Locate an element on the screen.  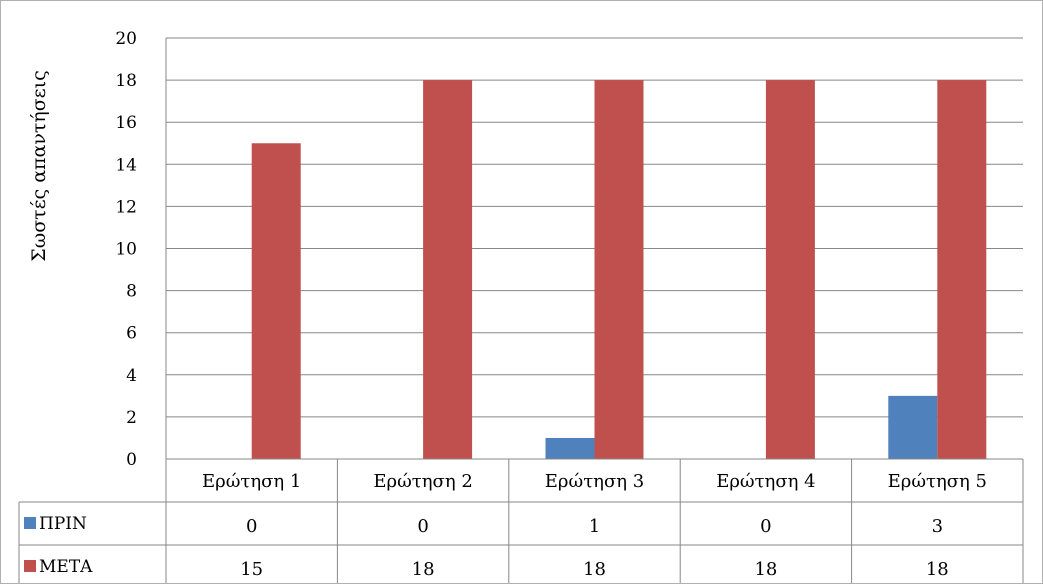
legend-swatch-ΠΡΙΝ is located at coordinates (30, 523).